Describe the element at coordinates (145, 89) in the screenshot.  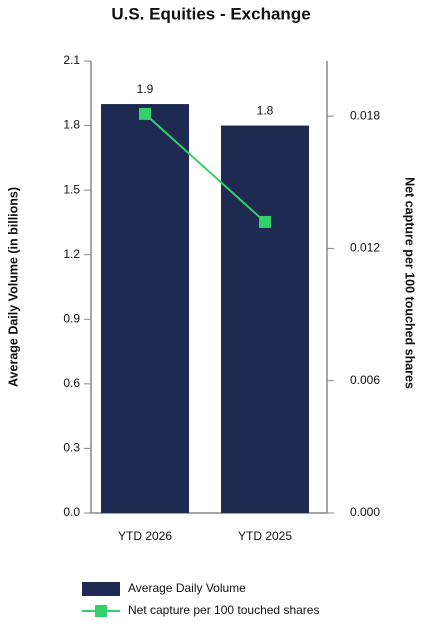
I see `bar-value-label: 1.9` at that location.